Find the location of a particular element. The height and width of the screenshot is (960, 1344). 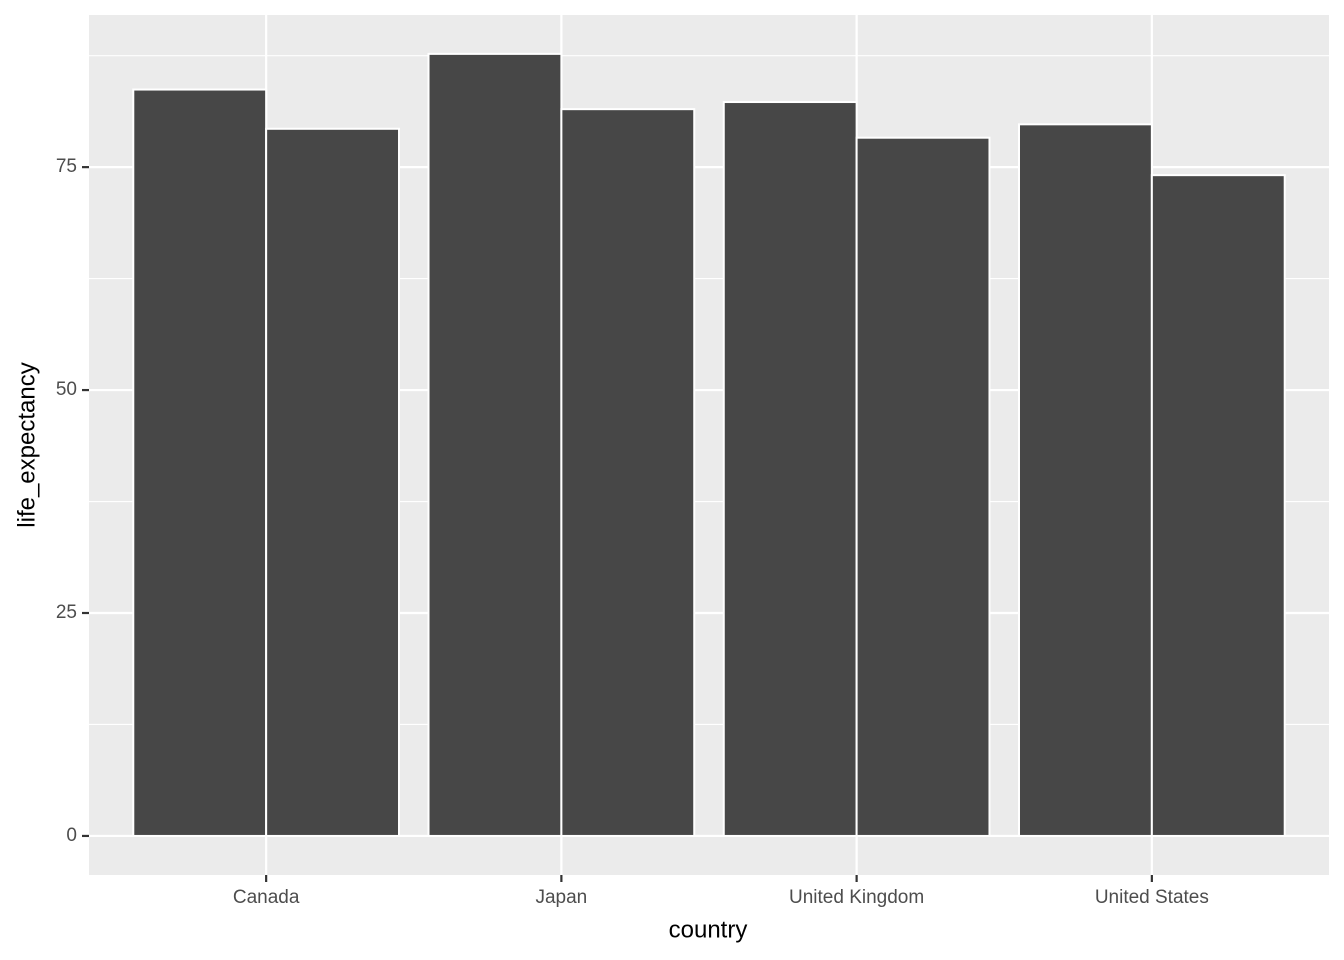

x-axis-title: country is located at coordinates (708, 929).